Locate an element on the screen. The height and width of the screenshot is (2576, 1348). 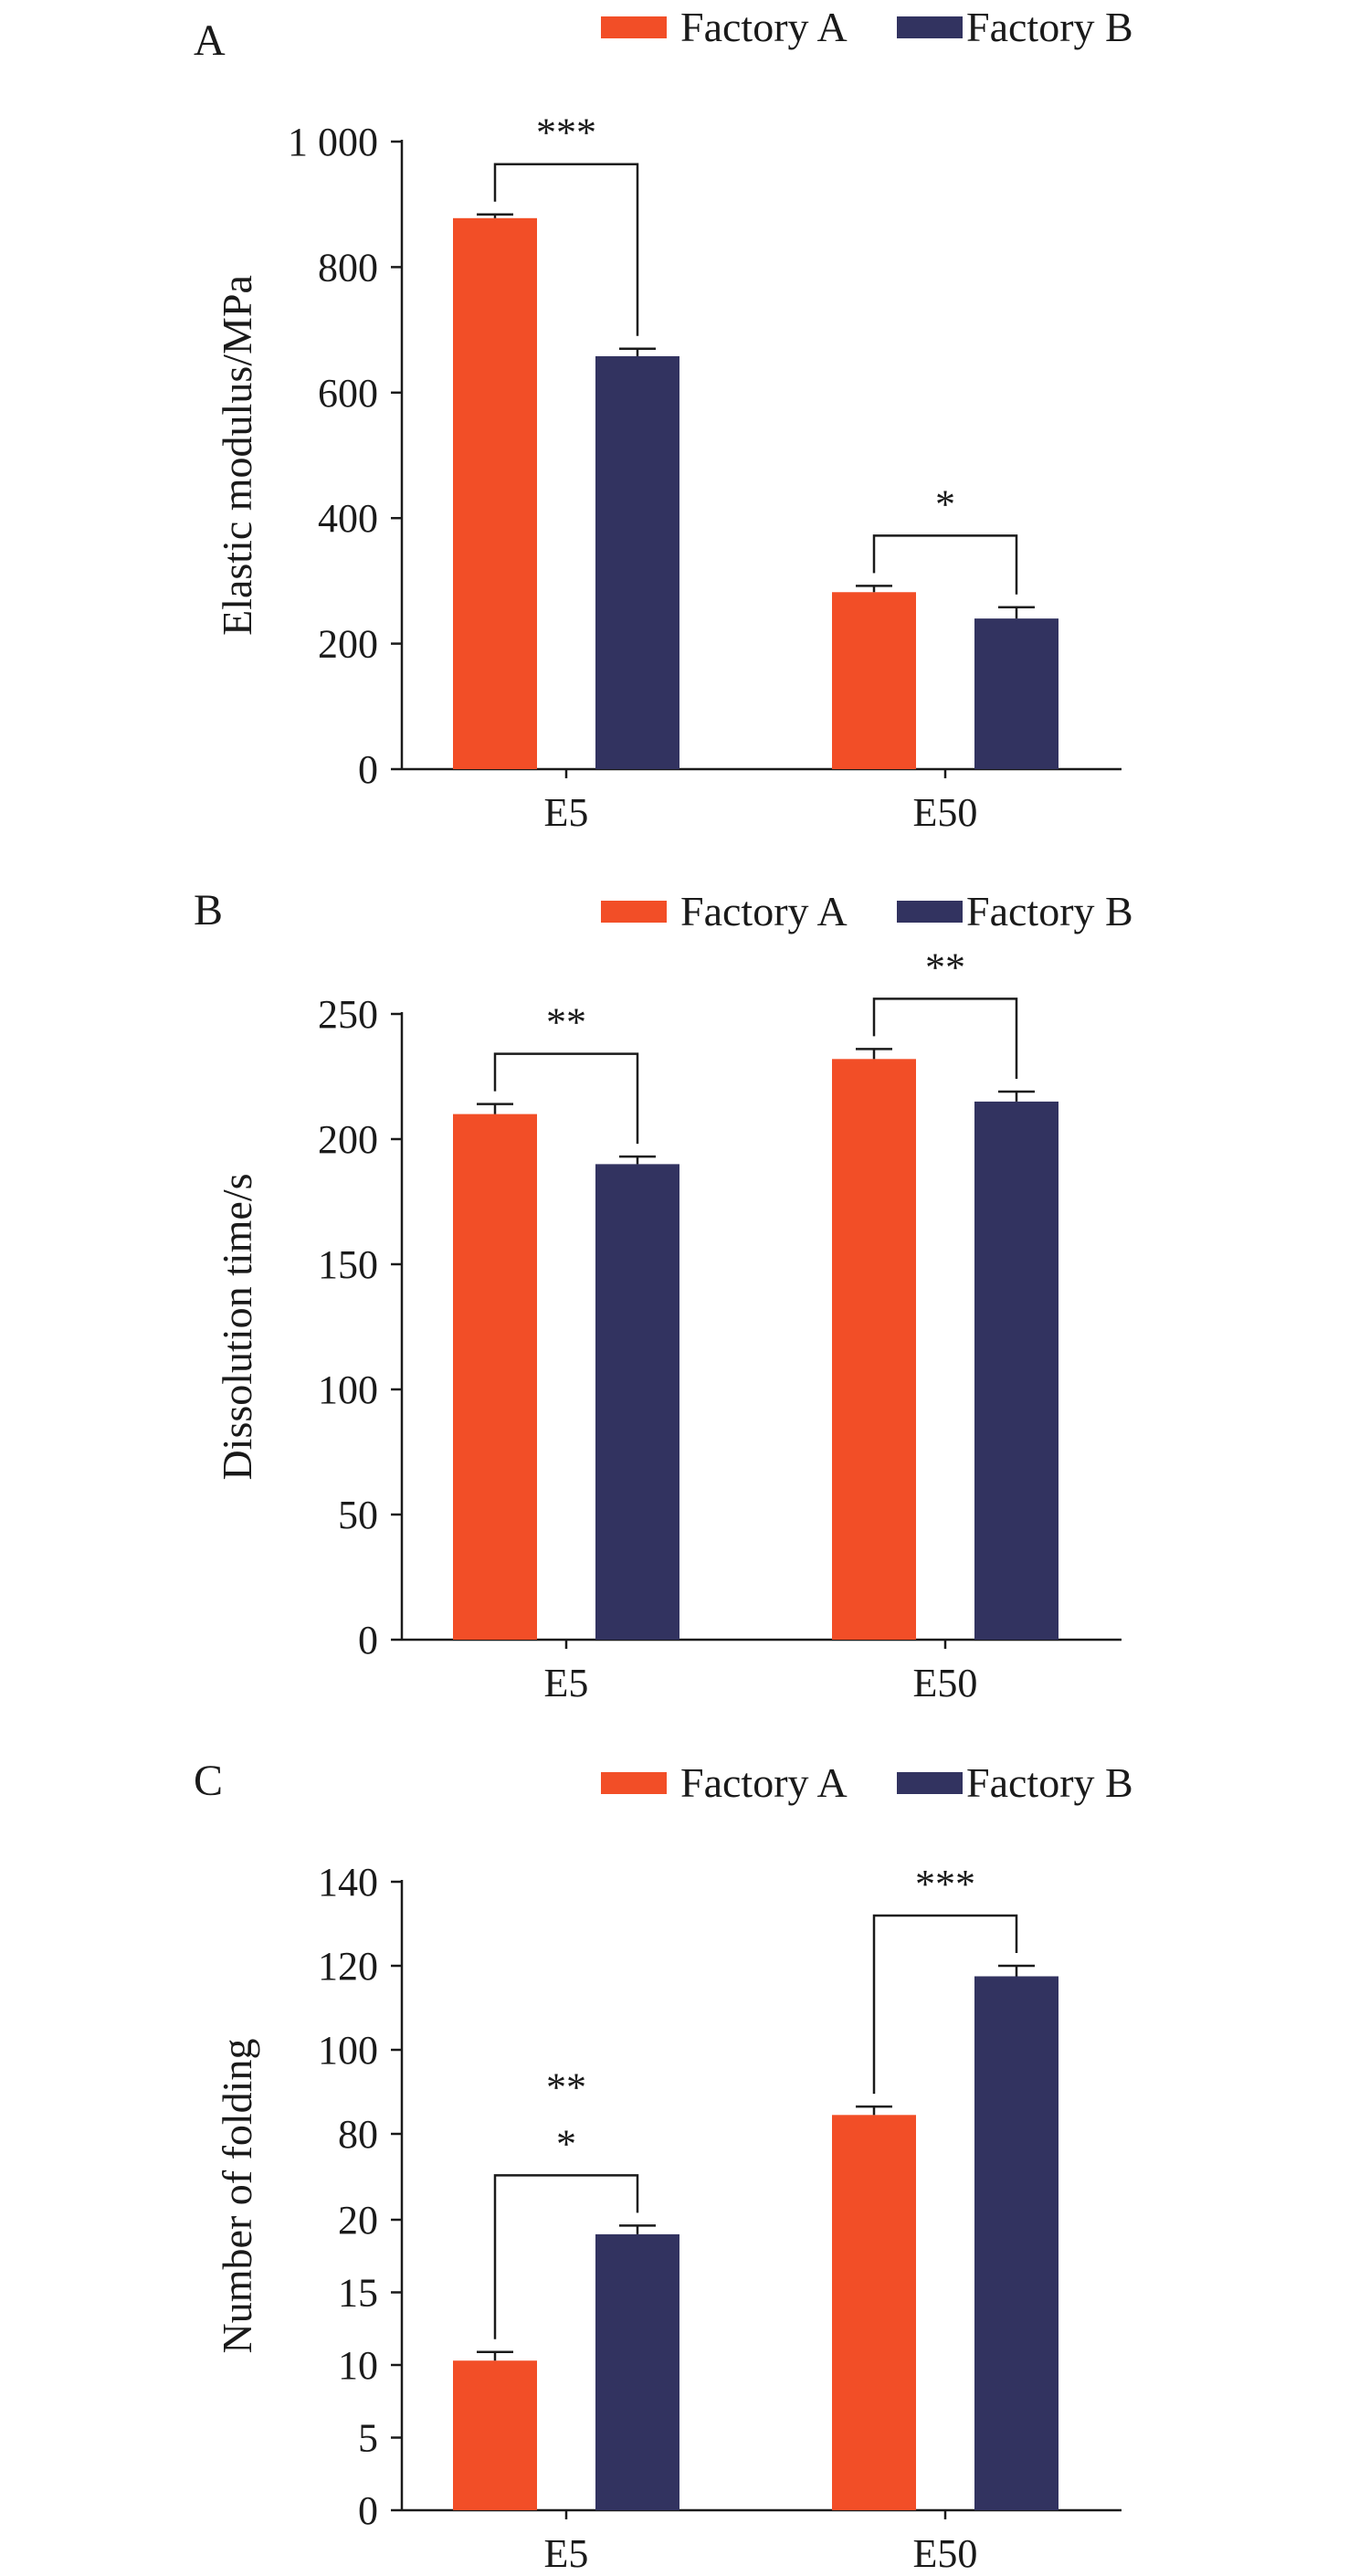
y-tick-label: 1 000 is located at coordinates (333, 142).